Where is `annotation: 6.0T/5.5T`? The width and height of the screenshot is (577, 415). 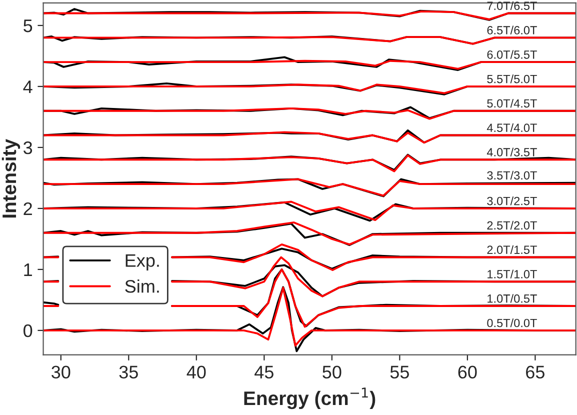
annotation: 6.0T/5.5T is located at coordinates (512, 54).